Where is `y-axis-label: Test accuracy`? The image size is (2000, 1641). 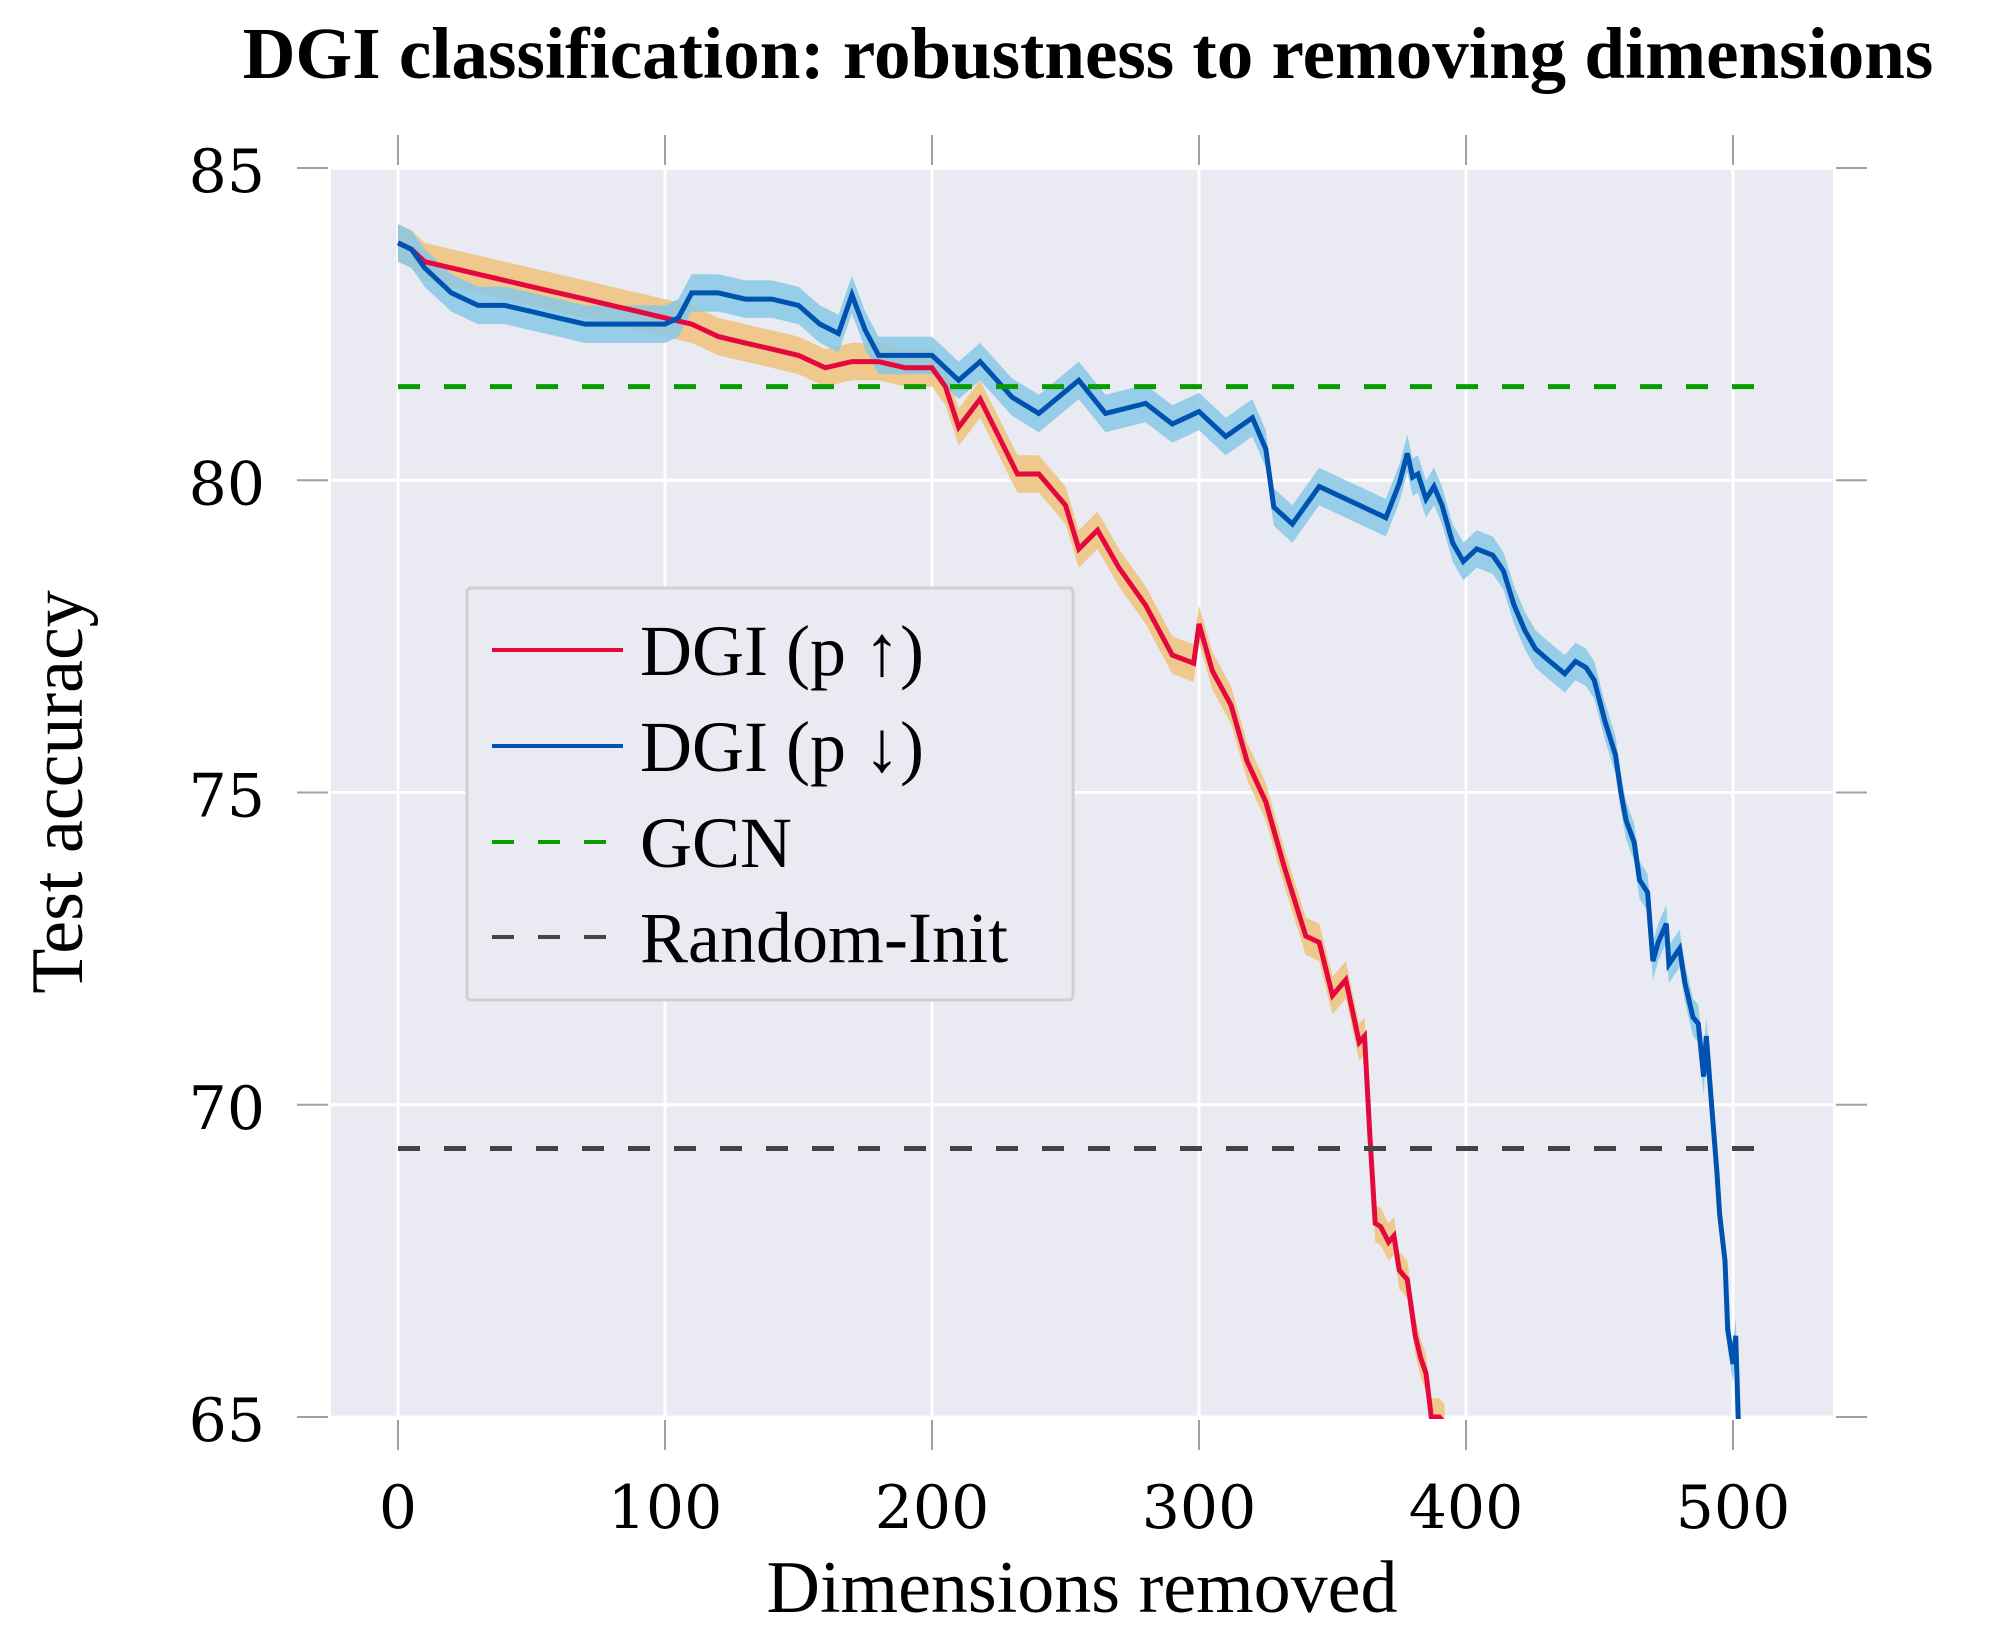 y-axis-label: Test accuracy is located at coordinates (58, 792).